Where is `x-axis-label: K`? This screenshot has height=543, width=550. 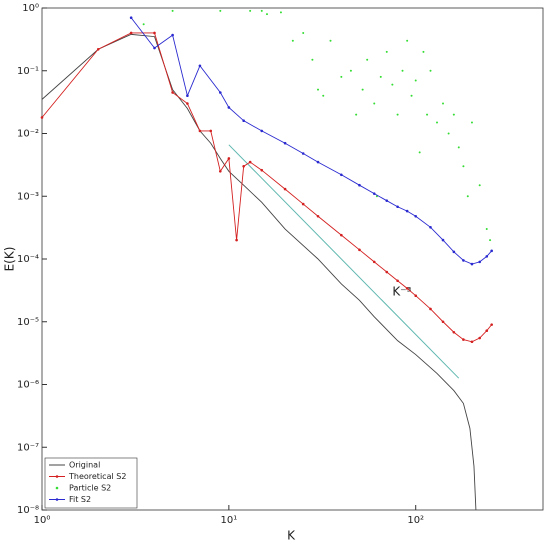
x-axis-label: K is located at coordinates (291, 536).